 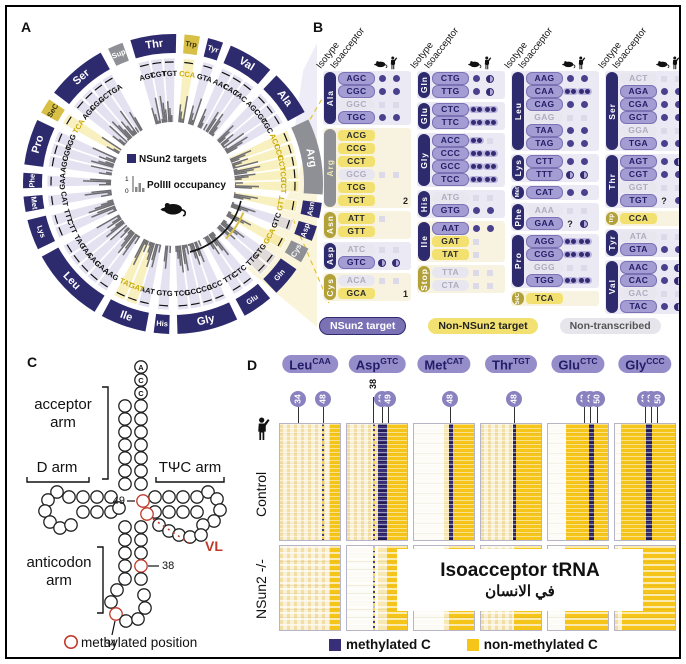 I want to click on isotype-block-pro: Pro AGG CGG GGG TGG, so click(x=555, y=261).